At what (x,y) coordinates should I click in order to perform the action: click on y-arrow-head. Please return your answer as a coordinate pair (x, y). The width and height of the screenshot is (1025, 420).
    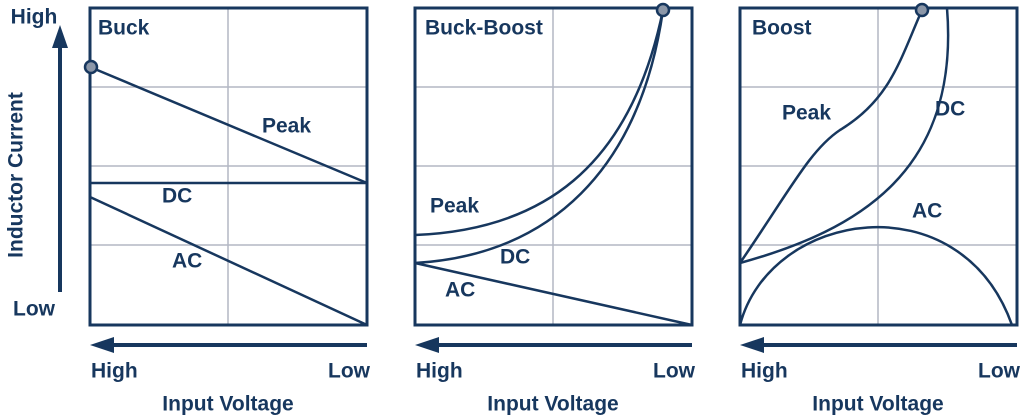
    Looking at the image, I should click on (60, 36).